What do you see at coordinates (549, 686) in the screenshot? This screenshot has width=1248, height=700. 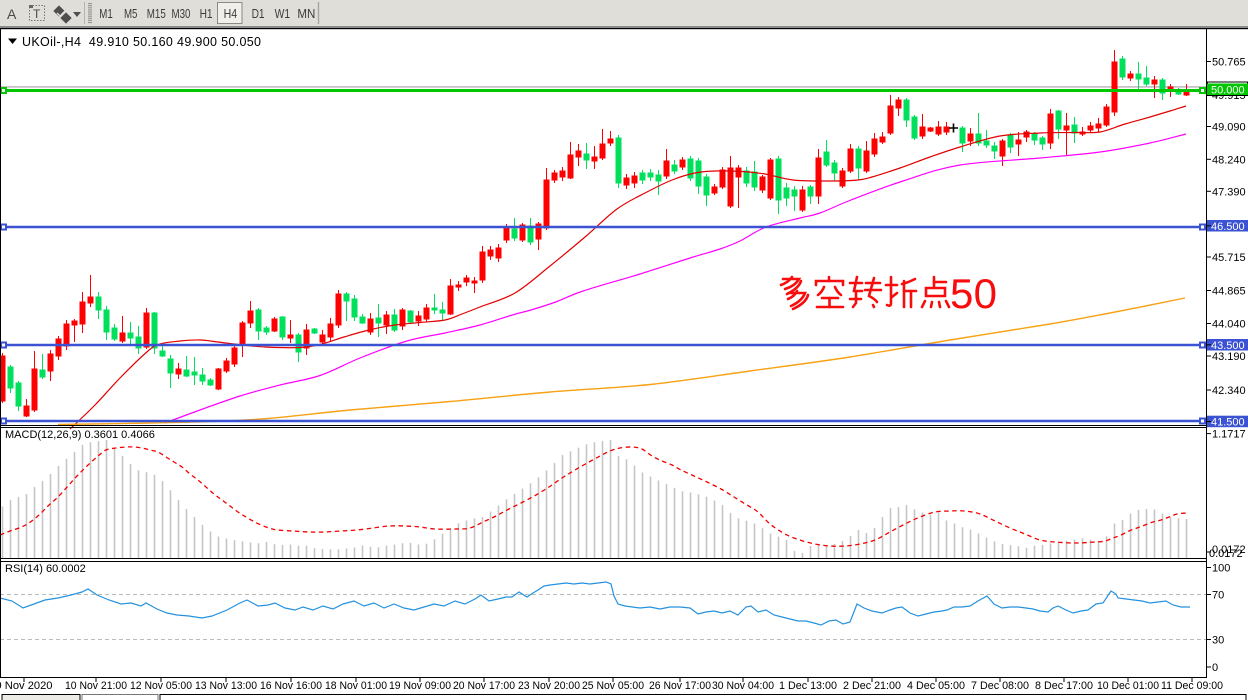 I see `svg-text: 23 Nov 20:00` at bounding box center [549, 686].